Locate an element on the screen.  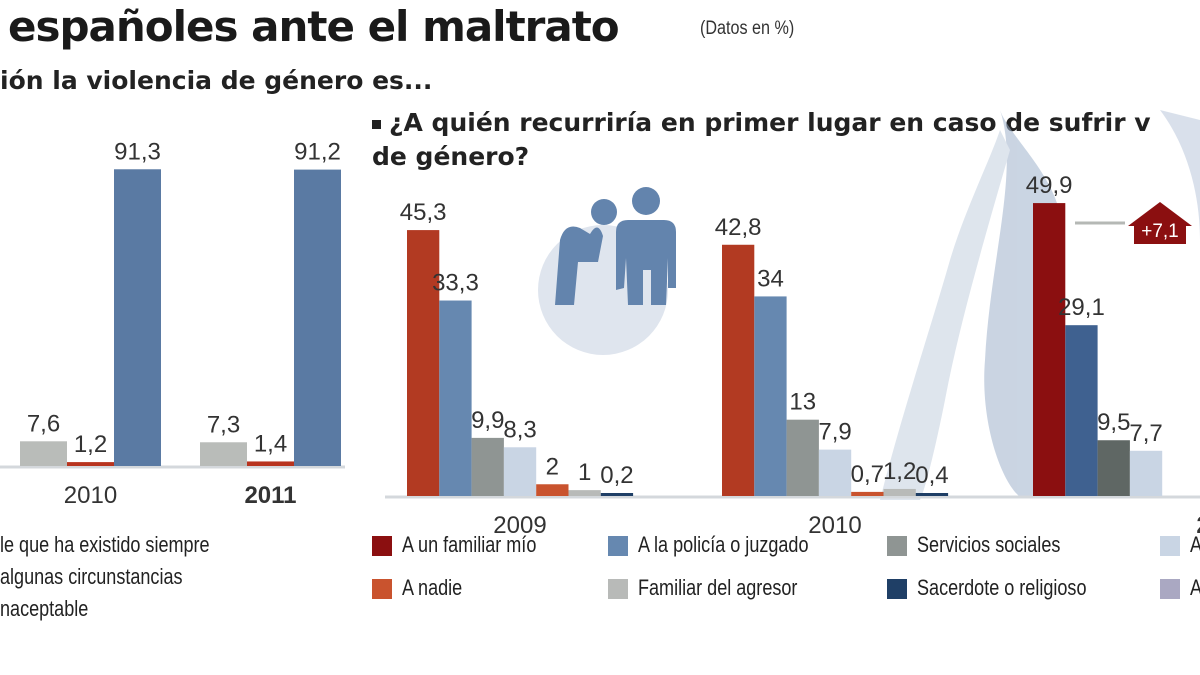
data-label: 91,2 is located at coordinates (317, 152).